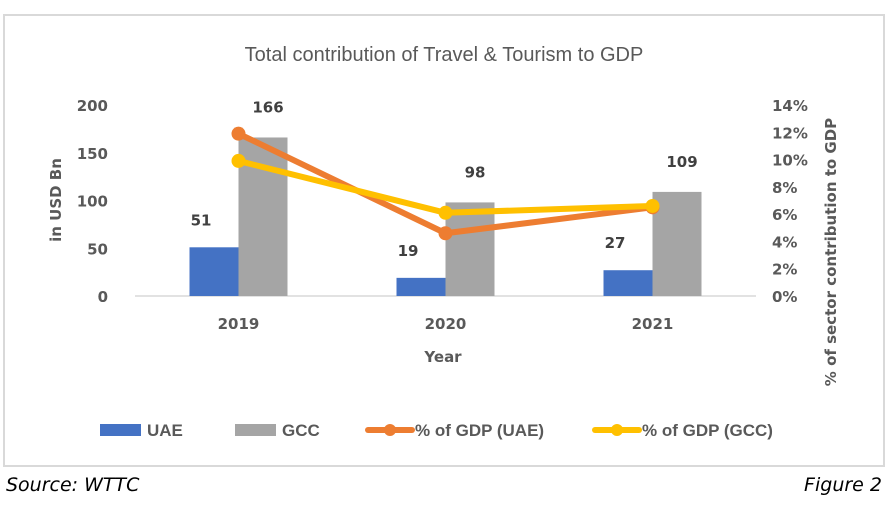 This screenshot has width=892, height=511. I want to click on legend-label: GCC, so click(301, 430).